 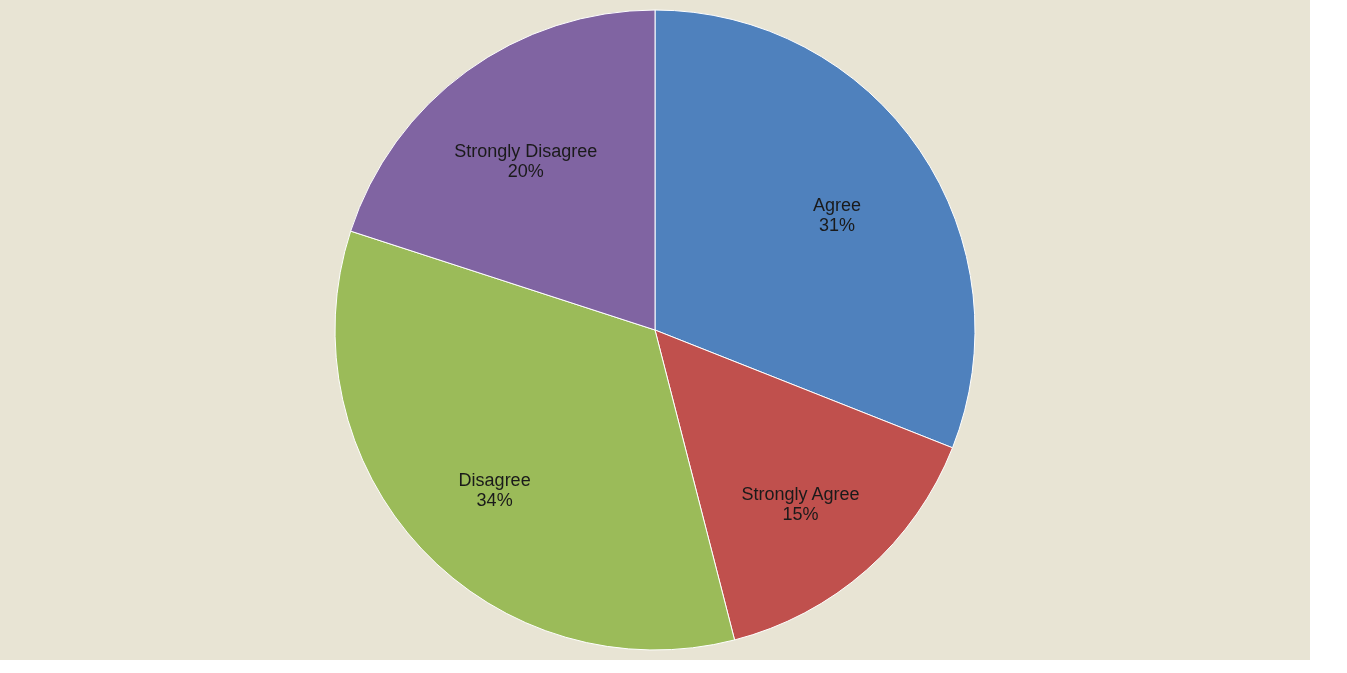 What do you see at coordinates (526, 151) in the screenshot?
I see `slice-label: Strongly Disagree` at bounding box center [526, 151].